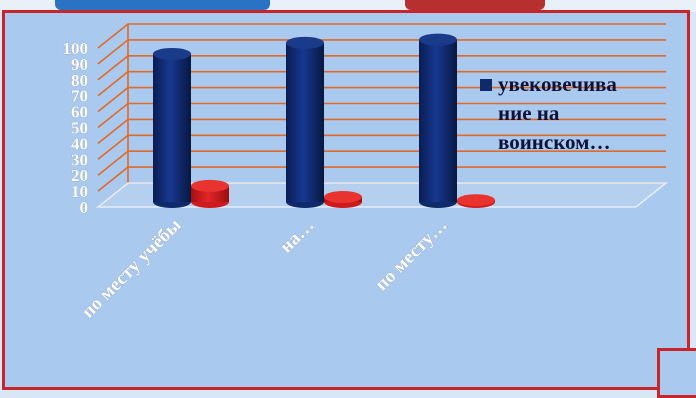 The width and height of the screenshot is (696, 398). What do you see at coordinates (79, 143) in the screenshot?
I see `y-tick-label: 40` at bounding box center [79, 143].